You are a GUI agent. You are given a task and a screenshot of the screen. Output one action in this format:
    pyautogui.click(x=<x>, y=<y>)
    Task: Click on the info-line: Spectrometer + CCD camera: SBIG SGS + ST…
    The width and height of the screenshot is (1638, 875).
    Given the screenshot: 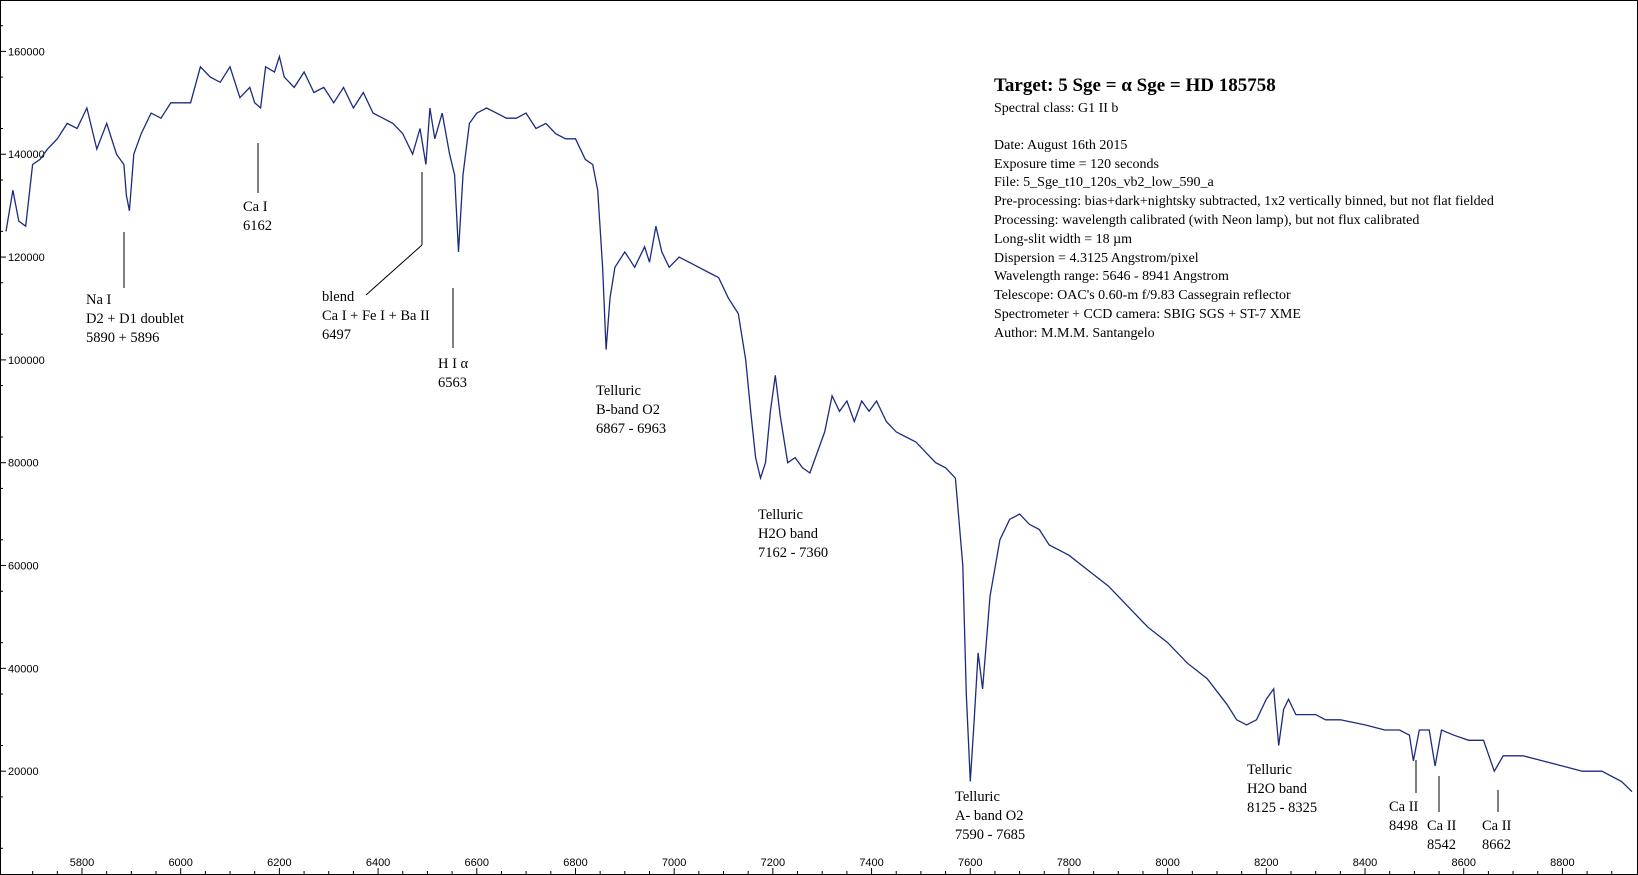 What is the action you would take?
    pyautogui.click(x=1147, y=314)
    